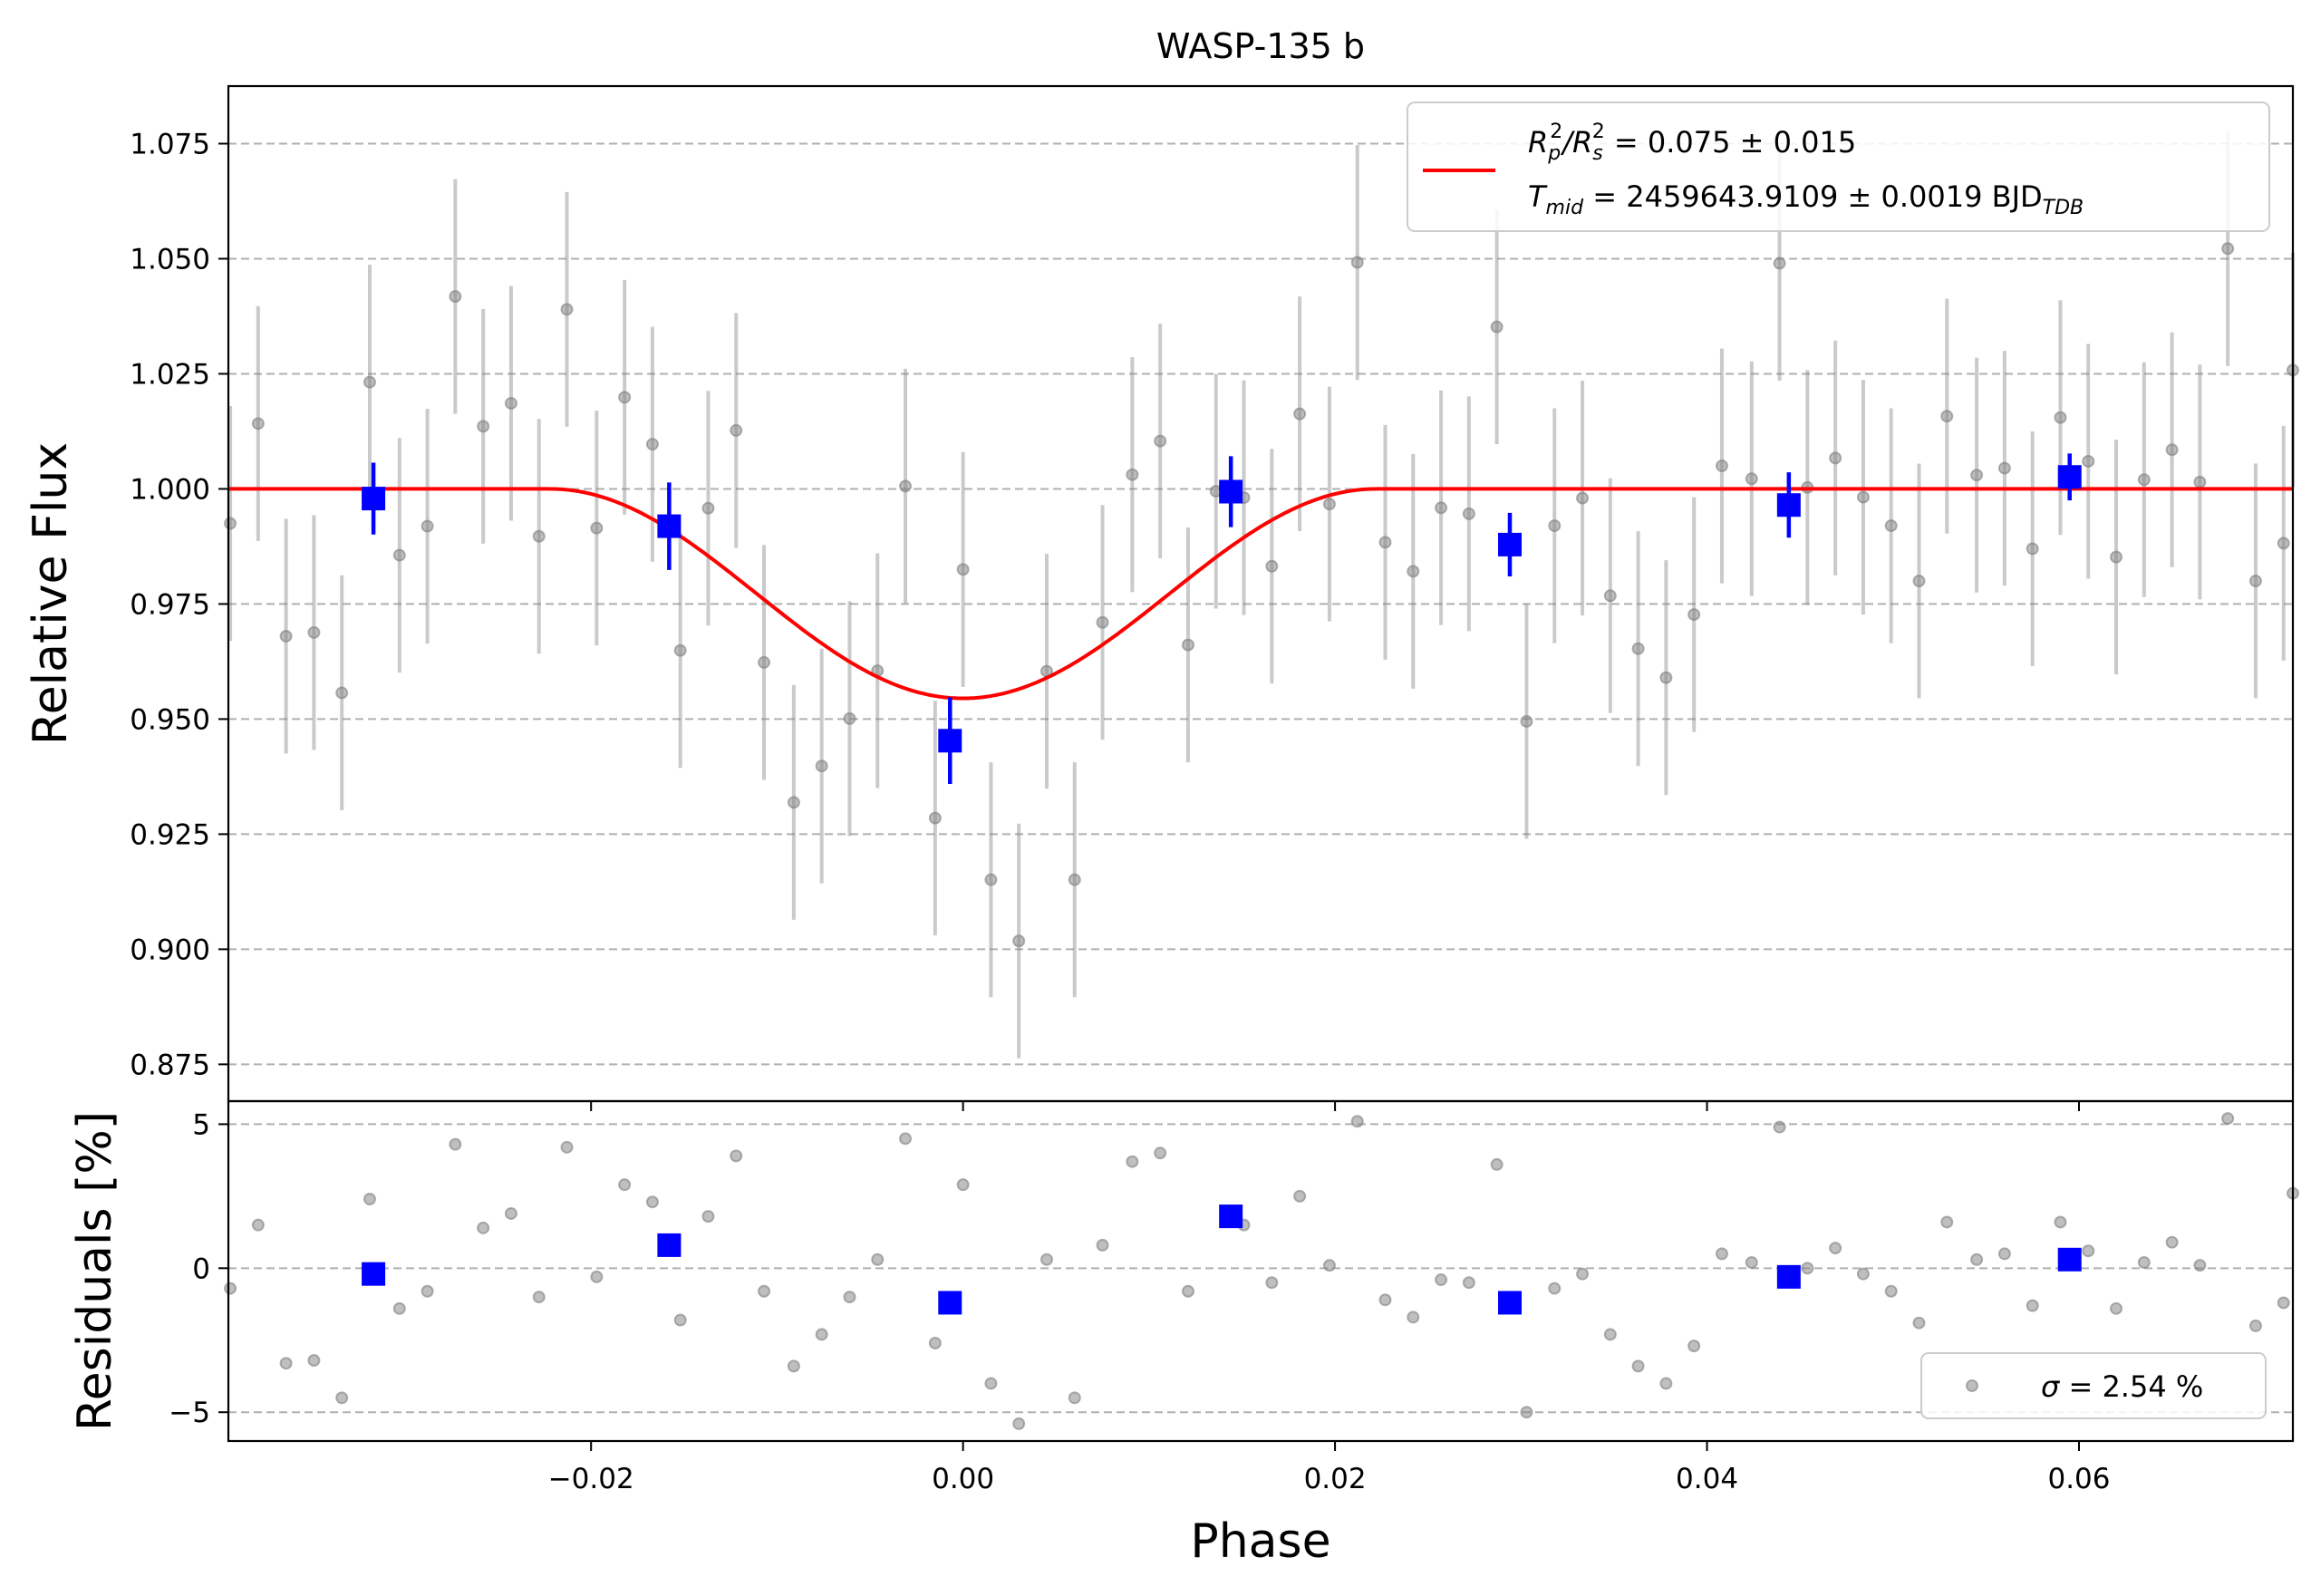 Image resolution: width=2311 pixels, height=1596 pixels. I want to click on legend-sigma-text: σ = 2.54 %, so click(2122, 1386).